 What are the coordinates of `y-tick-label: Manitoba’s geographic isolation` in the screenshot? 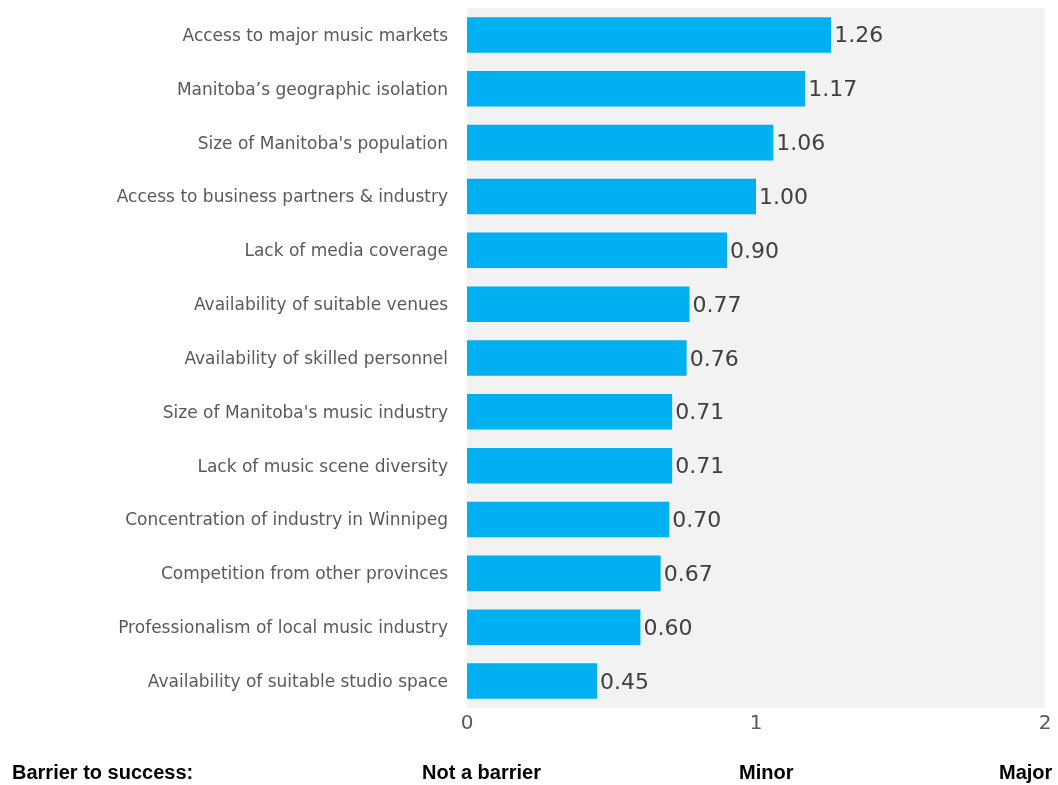 It's located at (312, 88).